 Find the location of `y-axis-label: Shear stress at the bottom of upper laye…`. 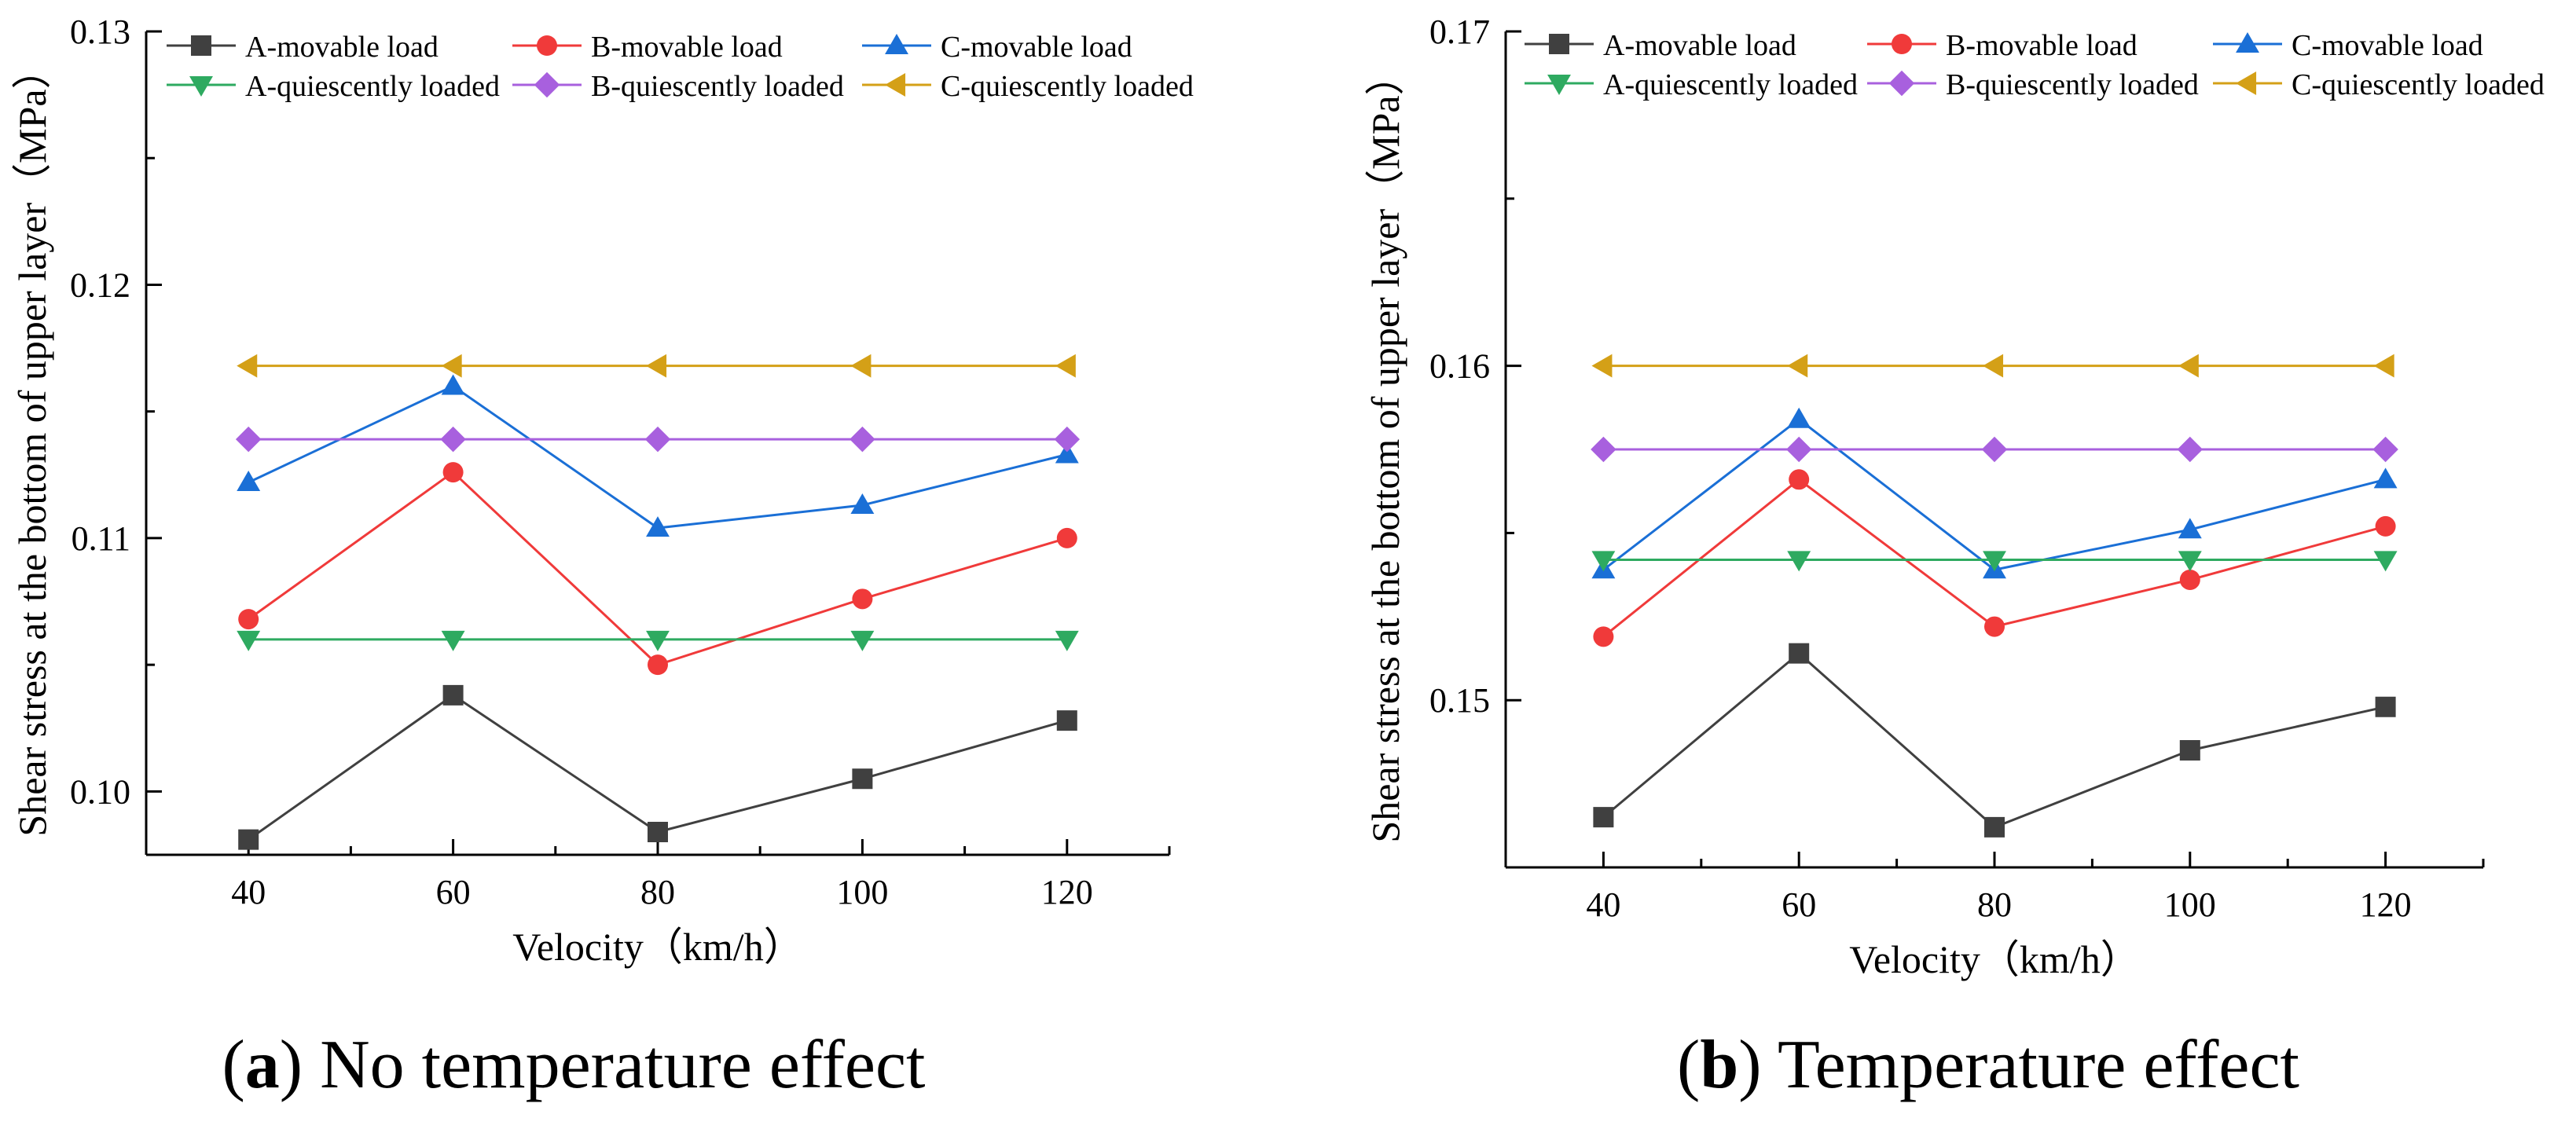

y-axis-label: Shear stress at the bottom of upper laye… is located at coordinates (1385, 449).